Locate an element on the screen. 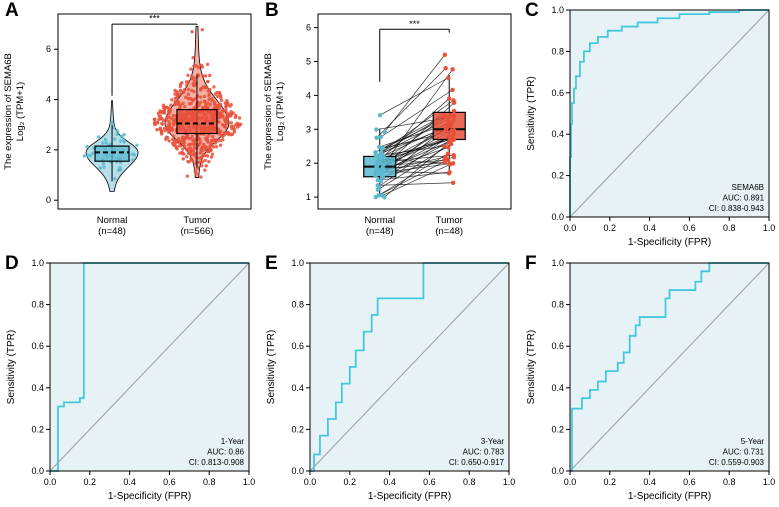 The height and width of the screenshot is (507, 779). svg-text: AUC: 0.783 is located at coordinates (484, 451).